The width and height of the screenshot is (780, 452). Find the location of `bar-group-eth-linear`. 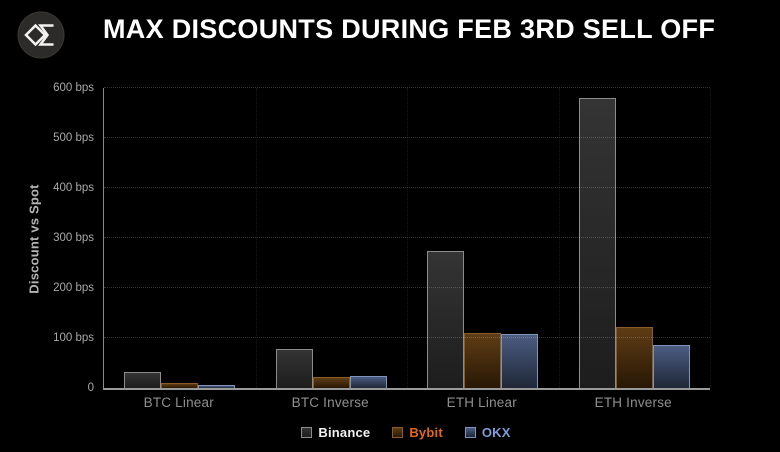

bar-group-eth-linear is located at coordinates (483, 238).